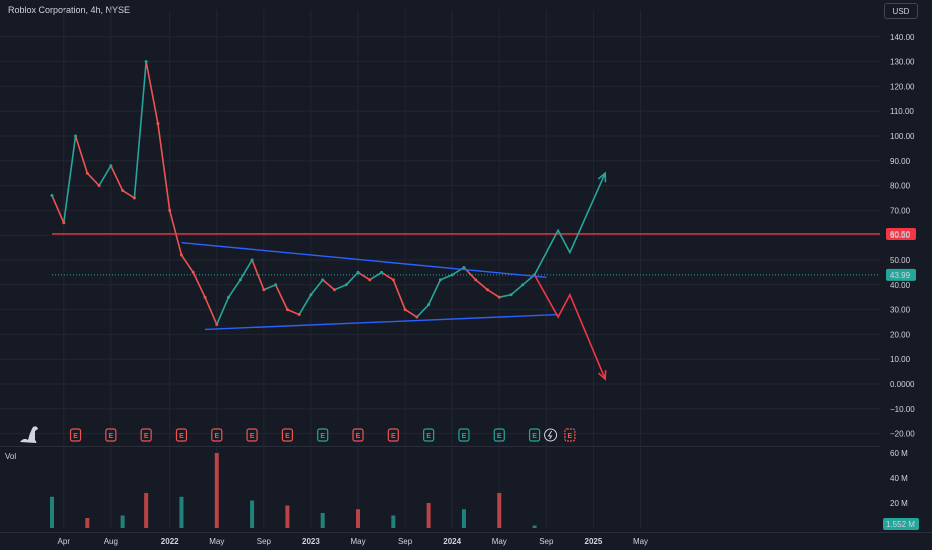  I want to click on lightning-icon, so click(551, 435).